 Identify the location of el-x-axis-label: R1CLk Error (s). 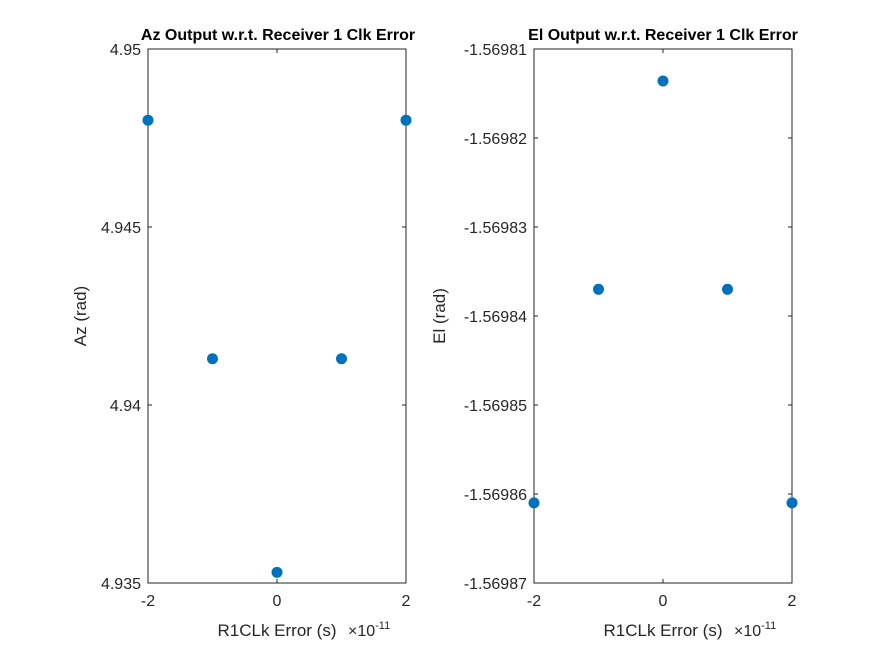
(662, 630).